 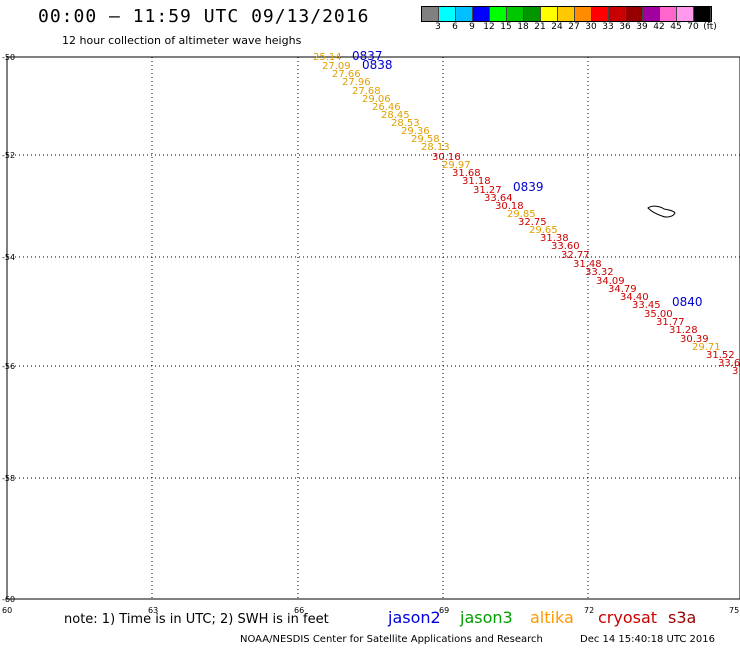 I want to click on wave-height-label: 25.14, so click(x=327, y=57).